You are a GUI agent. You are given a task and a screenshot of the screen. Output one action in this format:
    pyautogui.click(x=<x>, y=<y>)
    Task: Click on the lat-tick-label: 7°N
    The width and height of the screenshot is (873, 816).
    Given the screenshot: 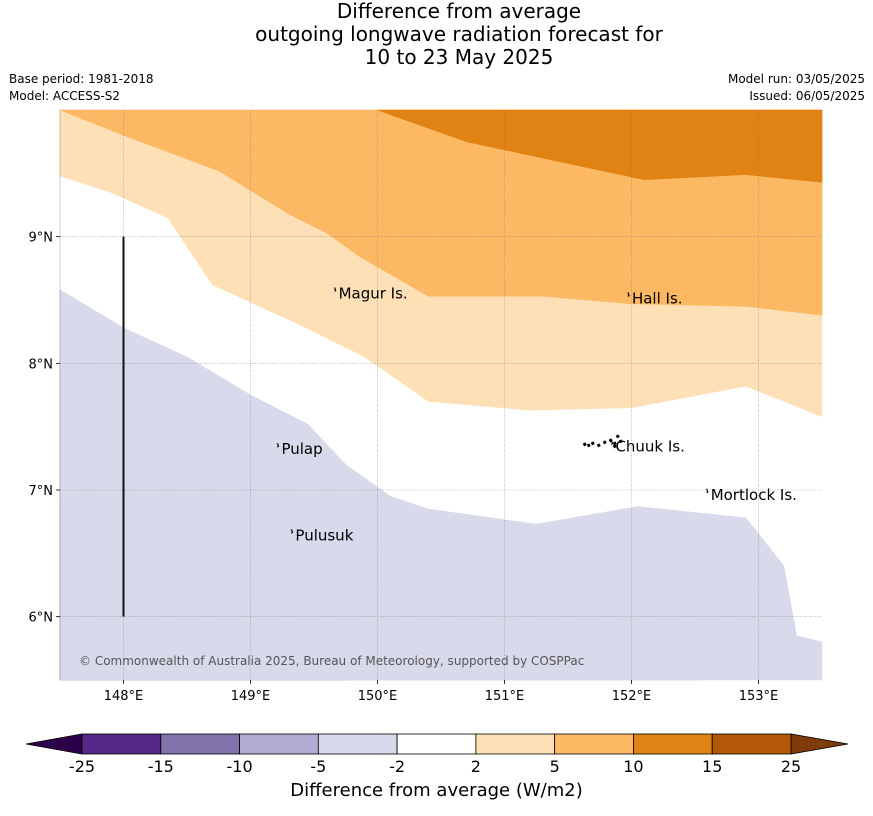 What is the action you would take?
    pyautogui.click(x=41, y=491)
    